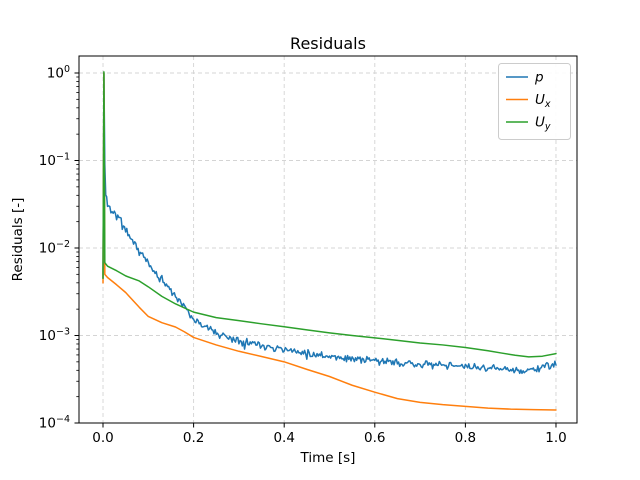 The height and width of the screenshot is (480, 640). What do you see at coordinates (465, 438) in the screenshot?
I see `x-tick-label: 0.8` at bounding box center [465, 438].